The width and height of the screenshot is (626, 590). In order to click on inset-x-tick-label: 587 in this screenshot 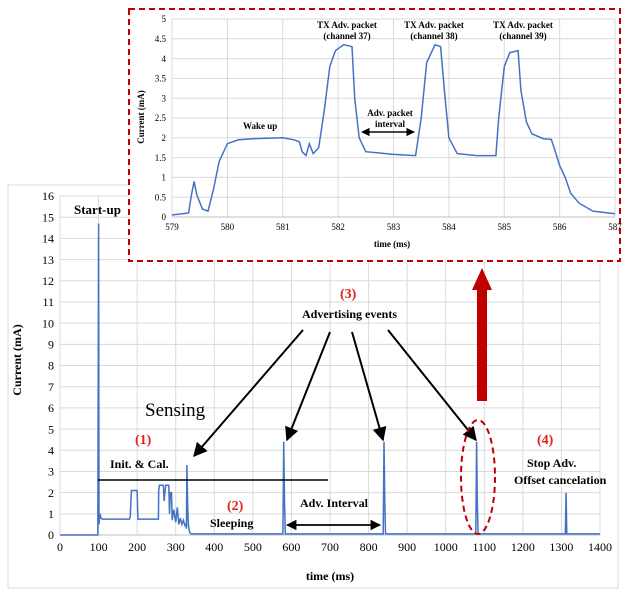, I will do `click(615, 227)`.